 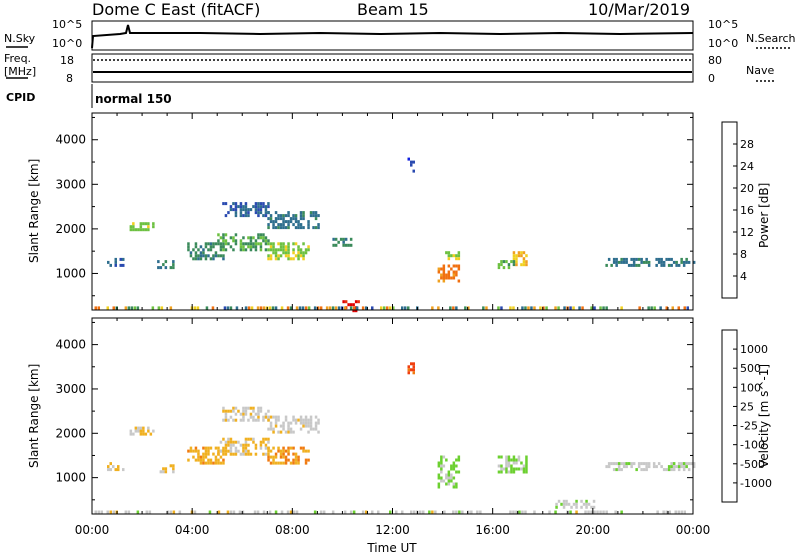 I want to click on station-title: Dome C East (fitACF), so click(x=176, y=9).